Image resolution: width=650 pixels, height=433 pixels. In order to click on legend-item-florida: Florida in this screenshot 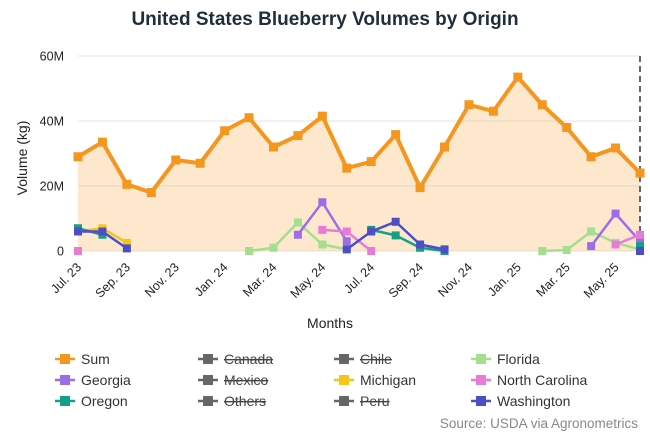, I will do `click(505, 359)`.